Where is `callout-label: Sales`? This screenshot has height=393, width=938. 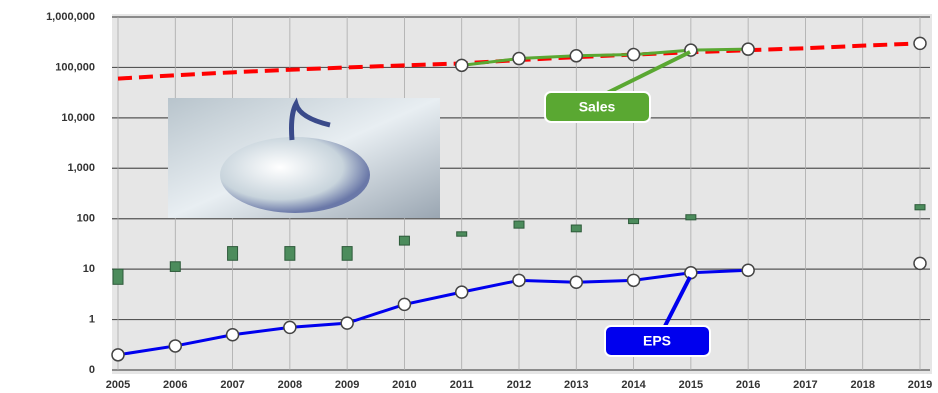
callout-label: Sales is located at coordinates (597, 107).